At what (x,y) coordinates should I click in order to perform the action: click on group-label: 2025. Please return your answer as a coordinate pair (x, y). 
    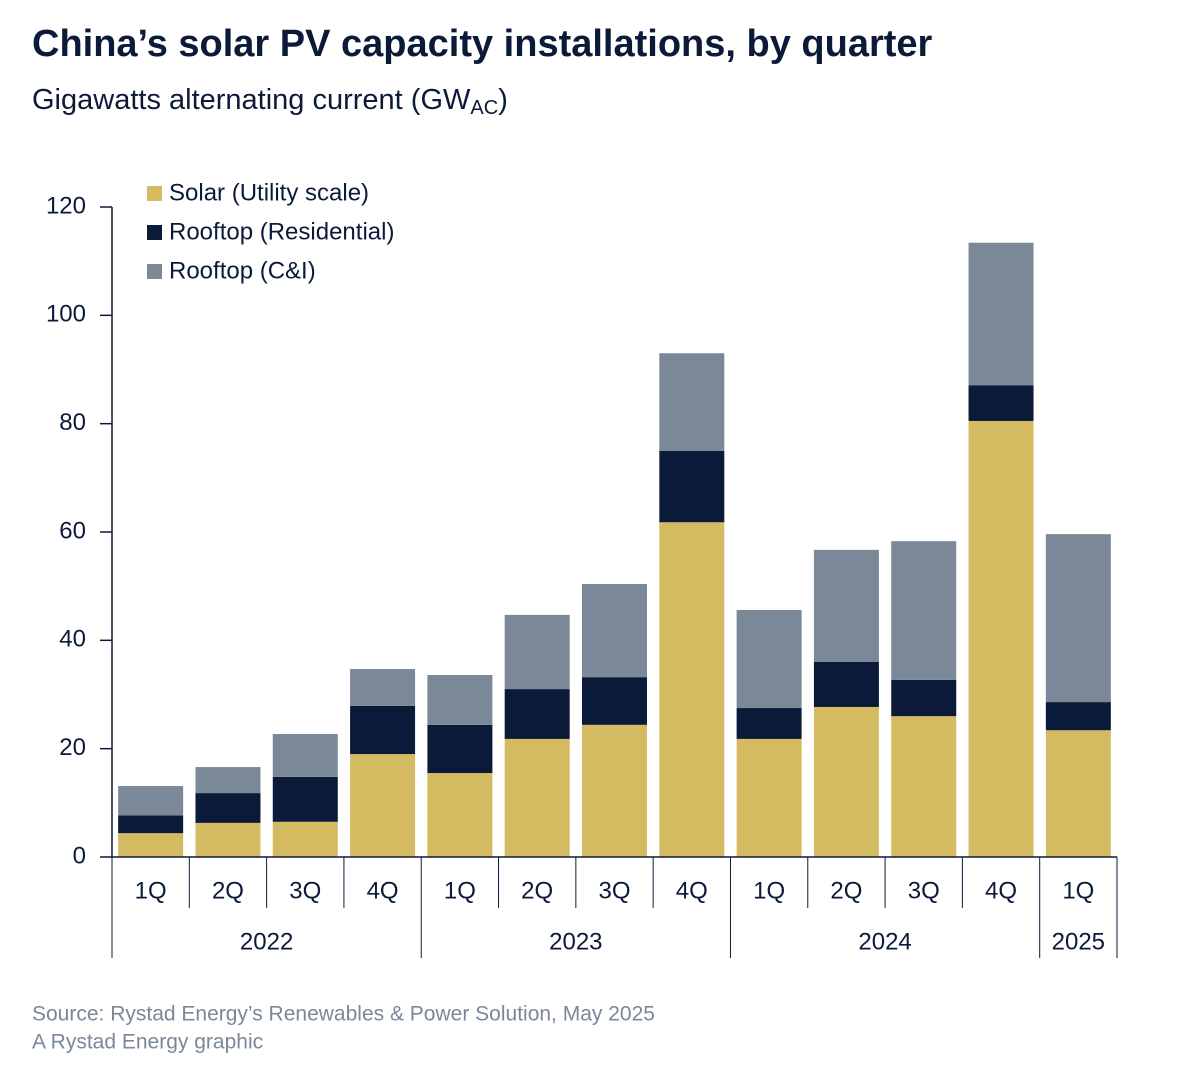
    Looking at the image, I should click on (1078, 941).